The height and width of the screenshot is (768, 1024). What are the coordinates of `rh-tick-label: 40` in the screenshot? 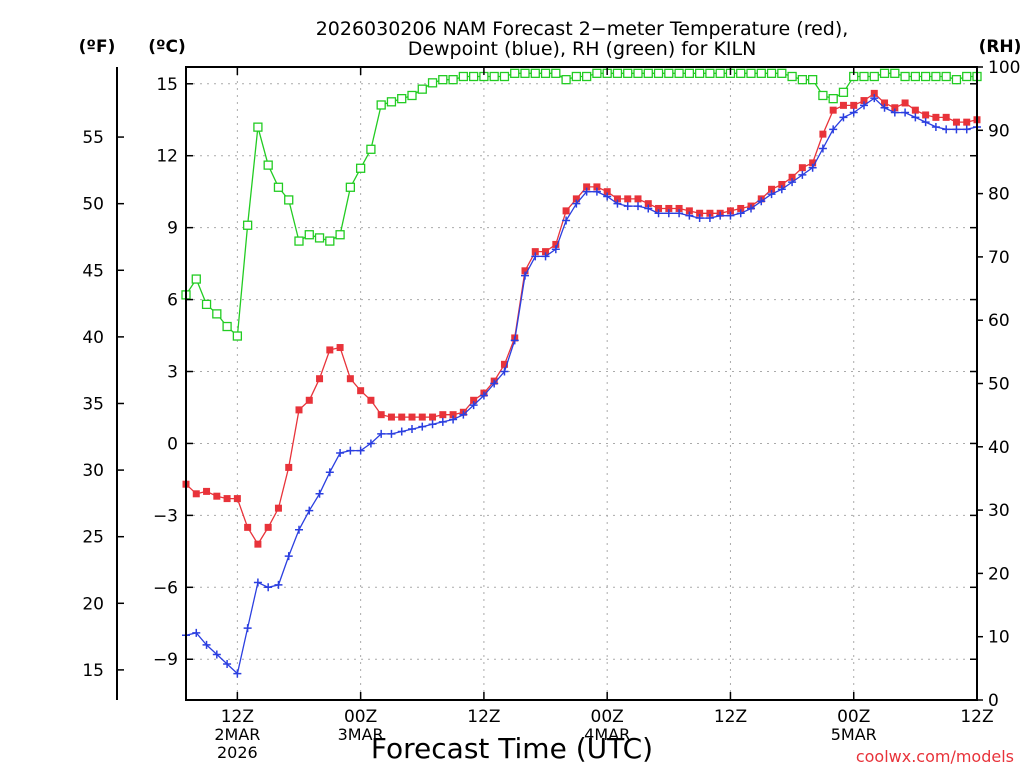 It's located at (999, 448).